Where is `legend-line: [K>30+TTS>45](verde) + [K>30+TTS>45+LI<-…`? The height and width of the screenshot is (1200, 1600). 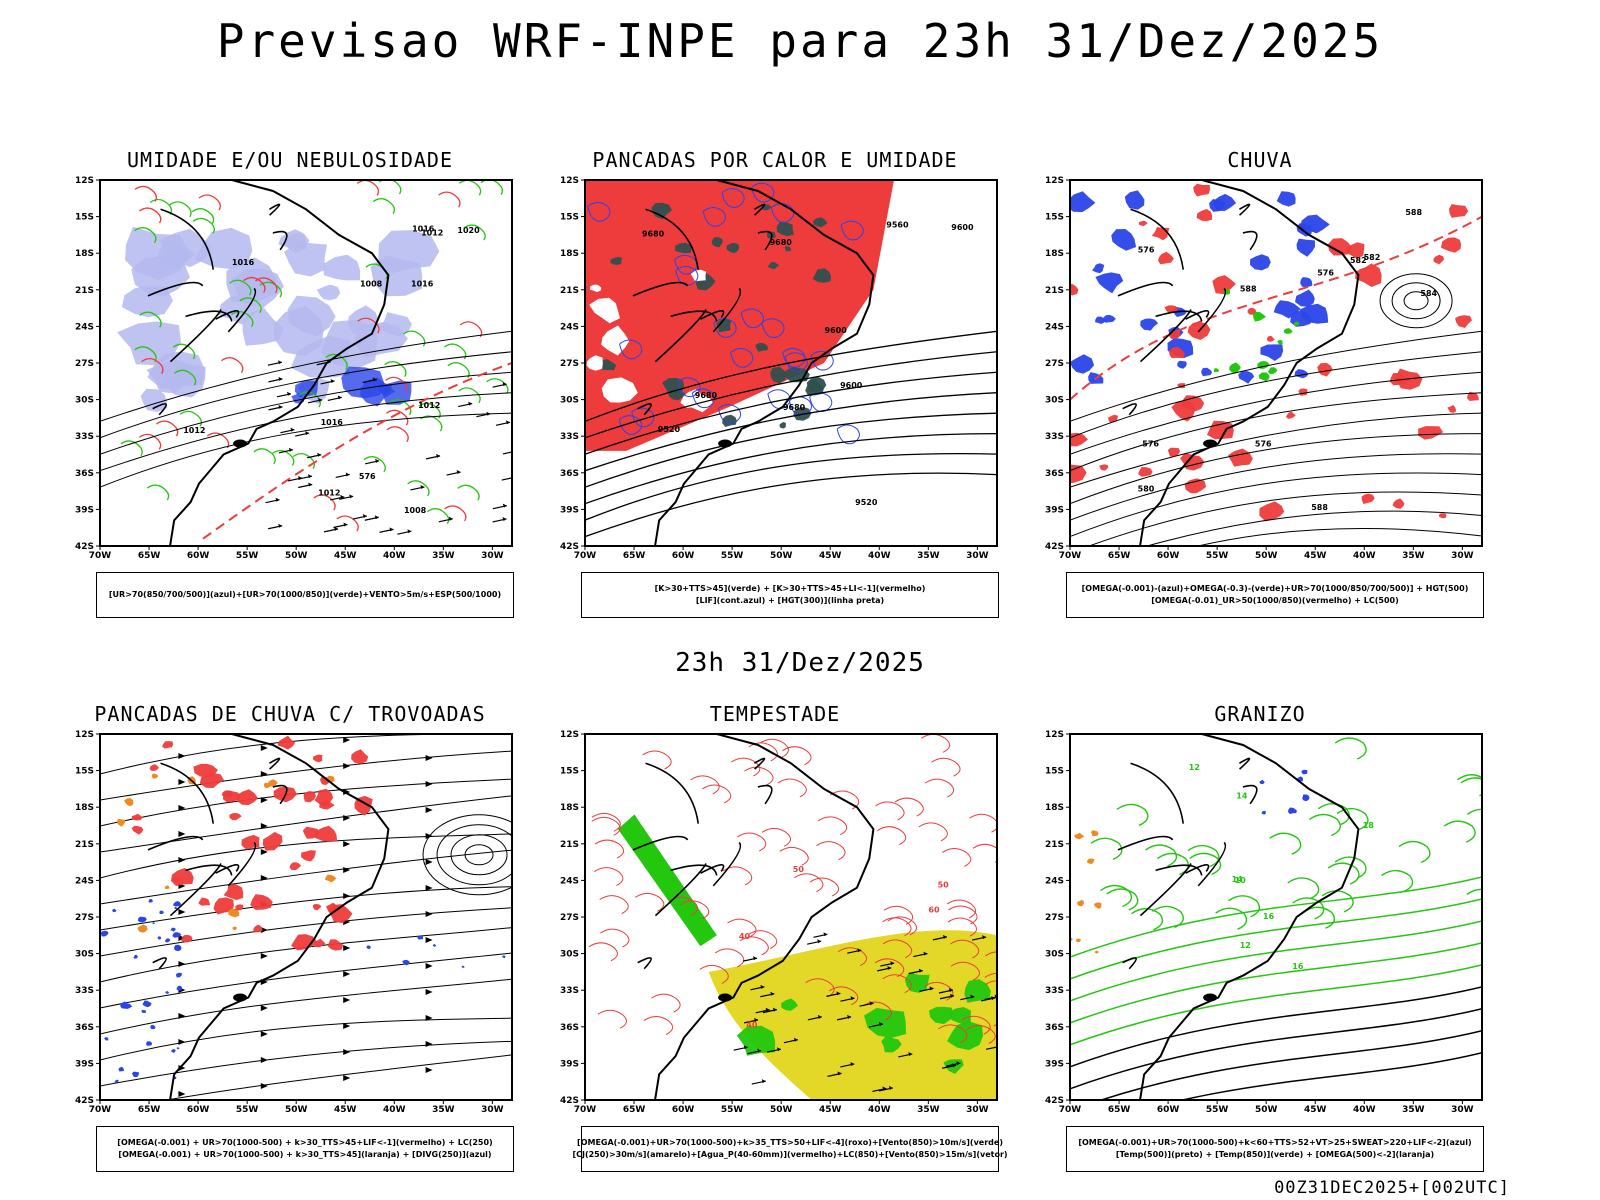
legend-line: [K>30+TTS>45](verde) + [K>30+TTS>45+LI<-… is located at coordinates (790, 588).